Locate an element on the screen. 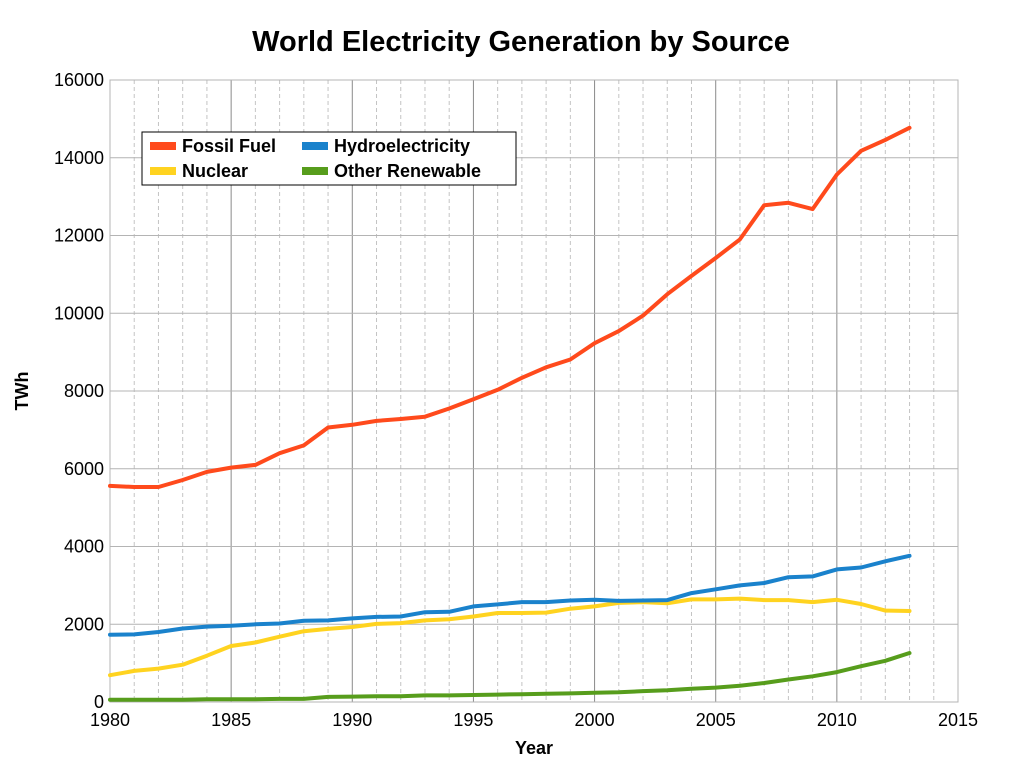  y-axis-label: TWh is located at coordinates (22, 391).